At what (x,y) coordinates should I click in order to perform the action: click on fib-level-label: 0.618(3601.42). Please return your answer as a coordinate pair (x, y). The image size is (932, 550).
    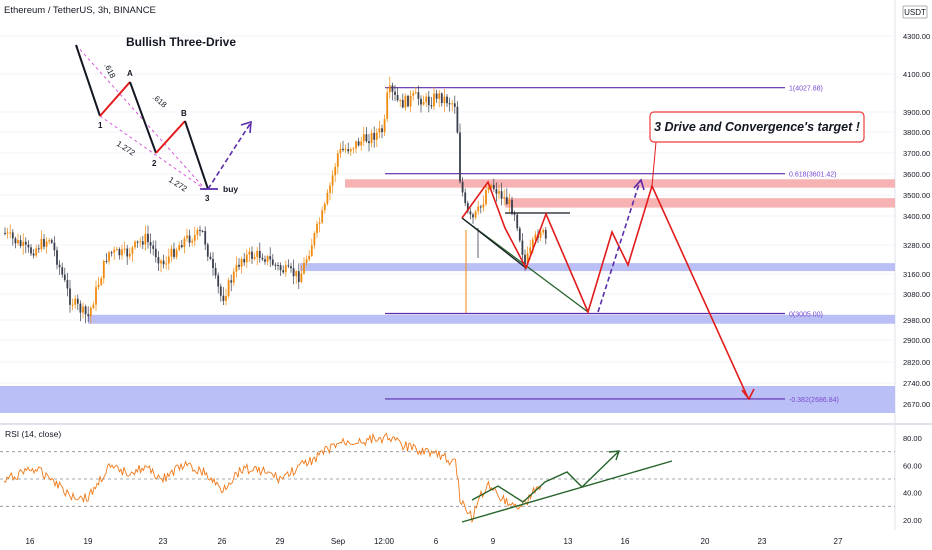
    Looking at the image, I should click on (812, 175).